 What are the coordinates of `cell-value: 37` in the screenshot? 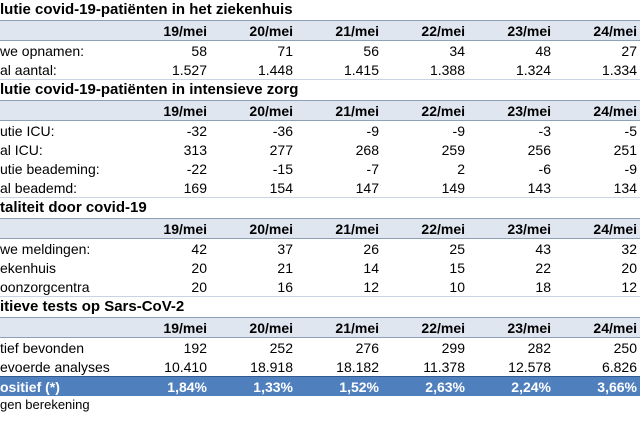 It's located at (285, 248).